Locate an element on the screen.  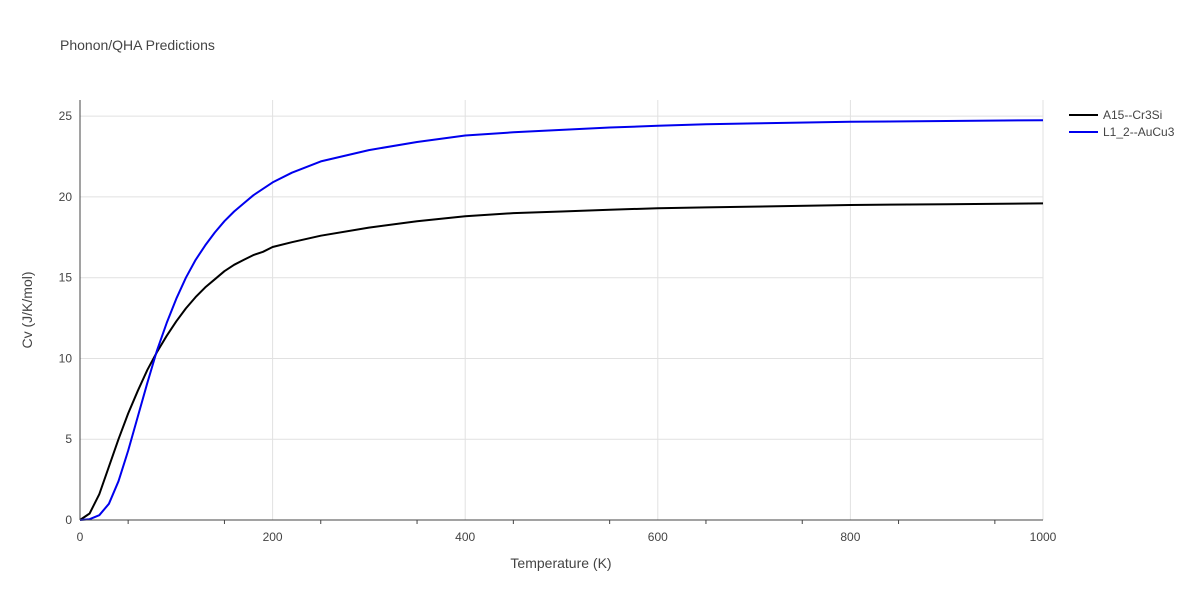
x-tick-label: 1000 is located at coordinates (1043, 537).